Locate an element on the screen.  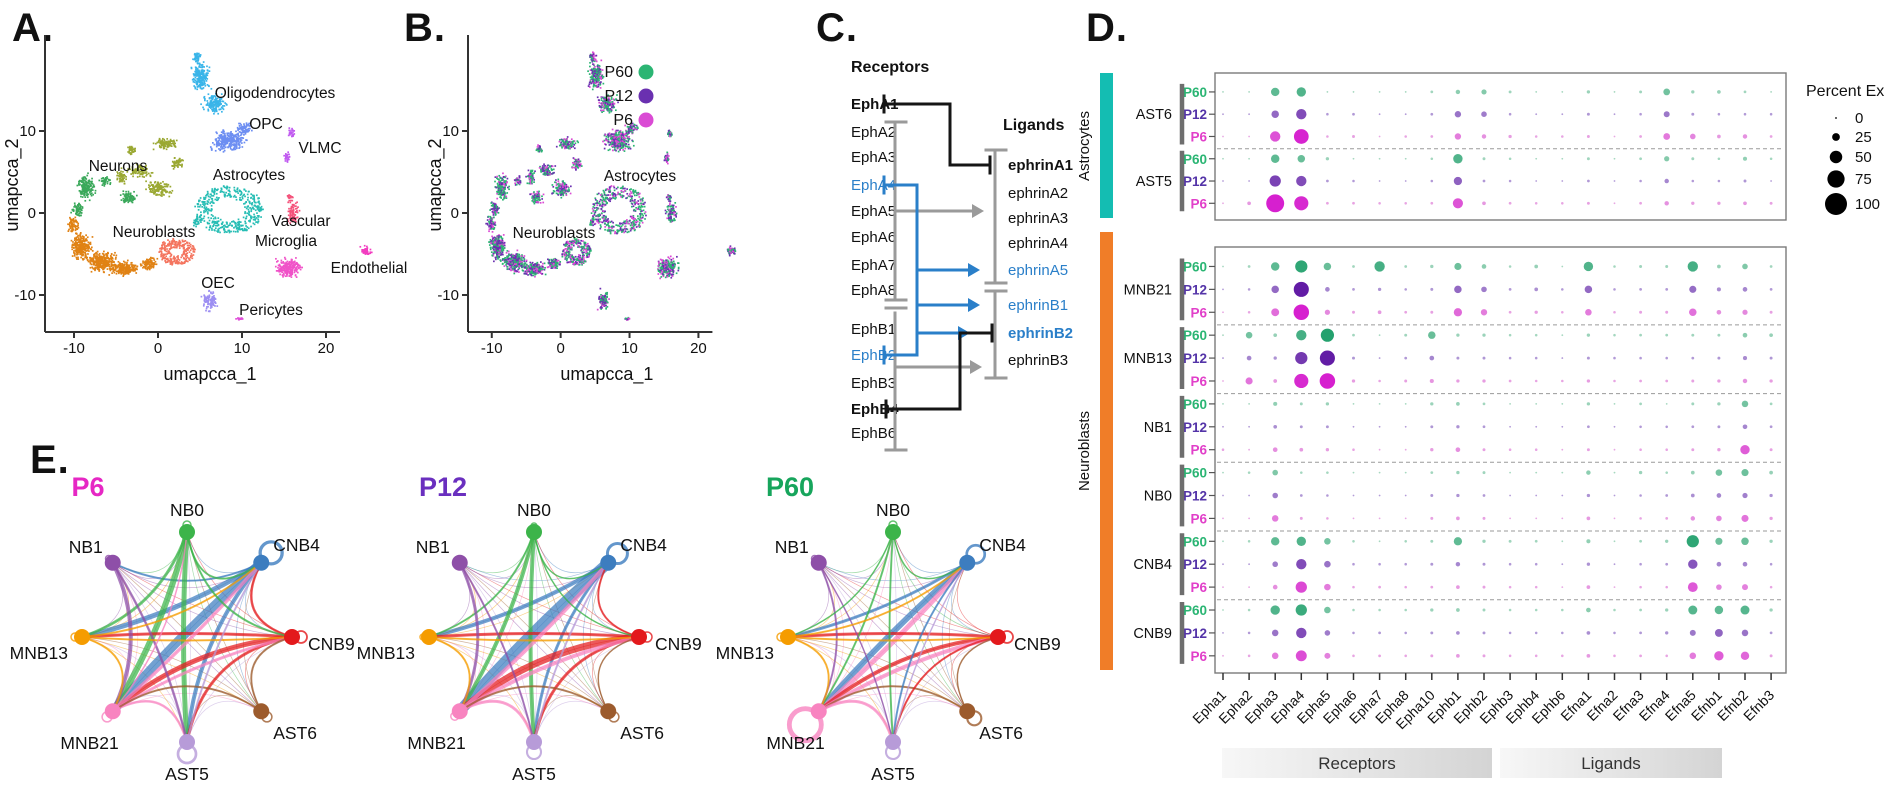
network-node-label: NB0 is located at coordinates (893, 510).